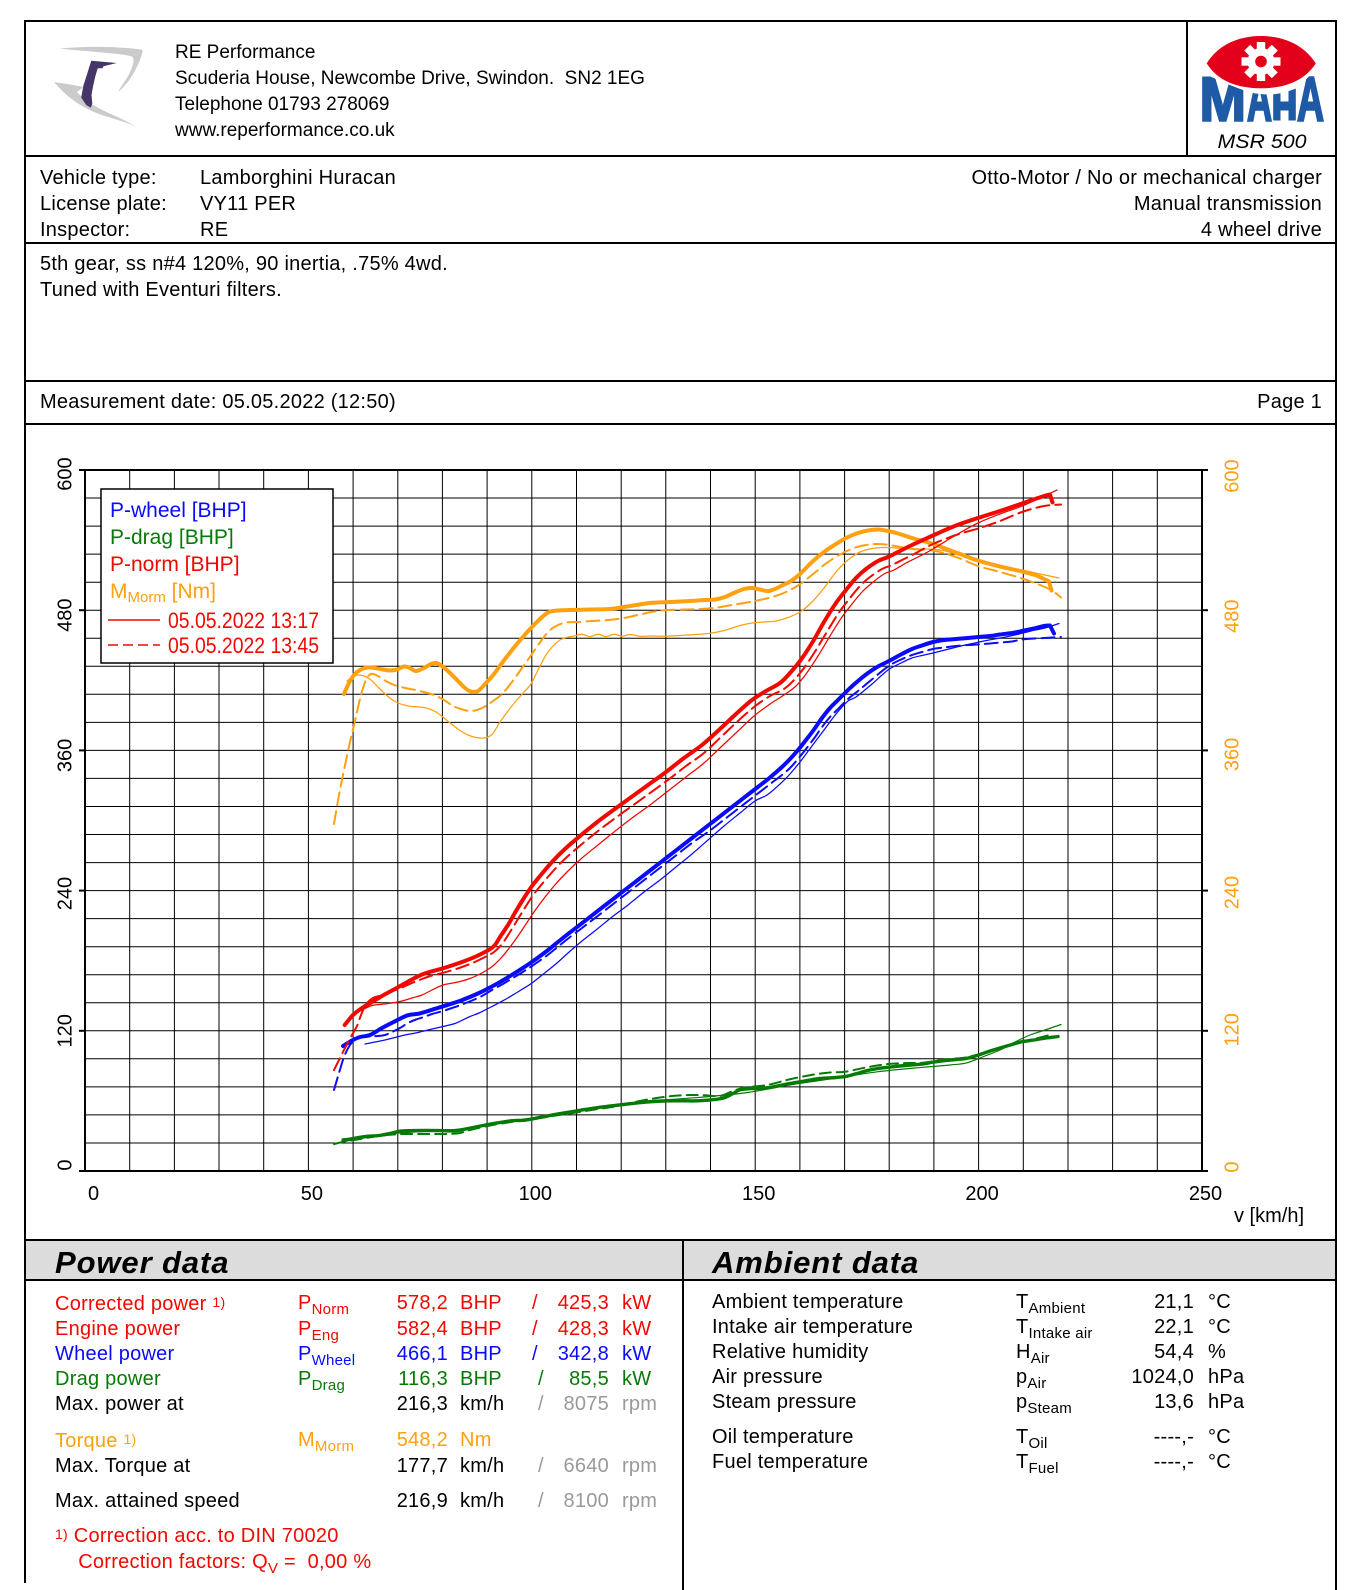  I want to click on svg-text: MSR 500, so click(1262, 142).